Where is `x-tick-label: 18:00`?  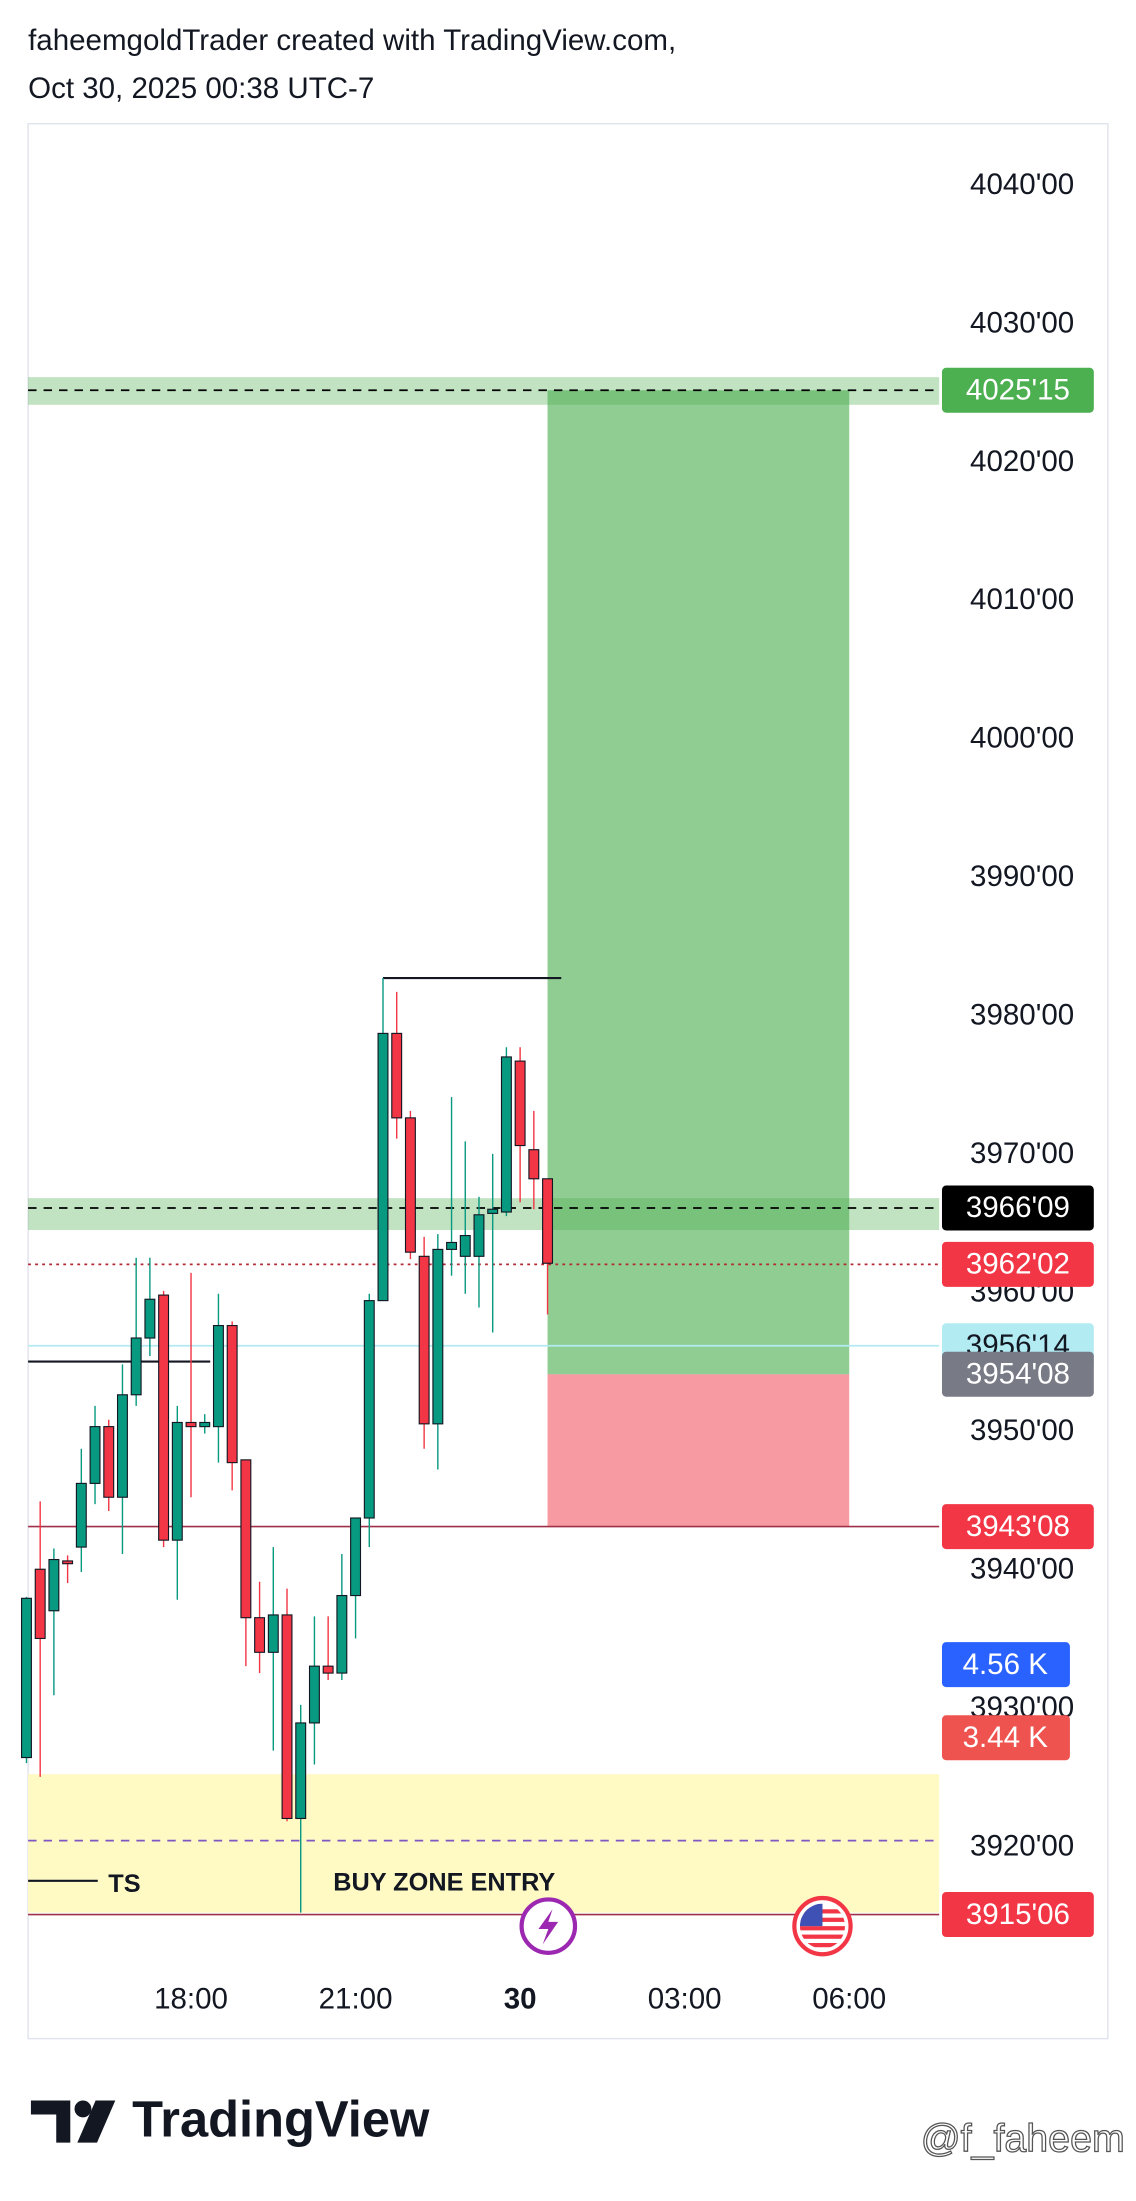
x-tick-label: 18:00 is located at coordinates (191, 1998).